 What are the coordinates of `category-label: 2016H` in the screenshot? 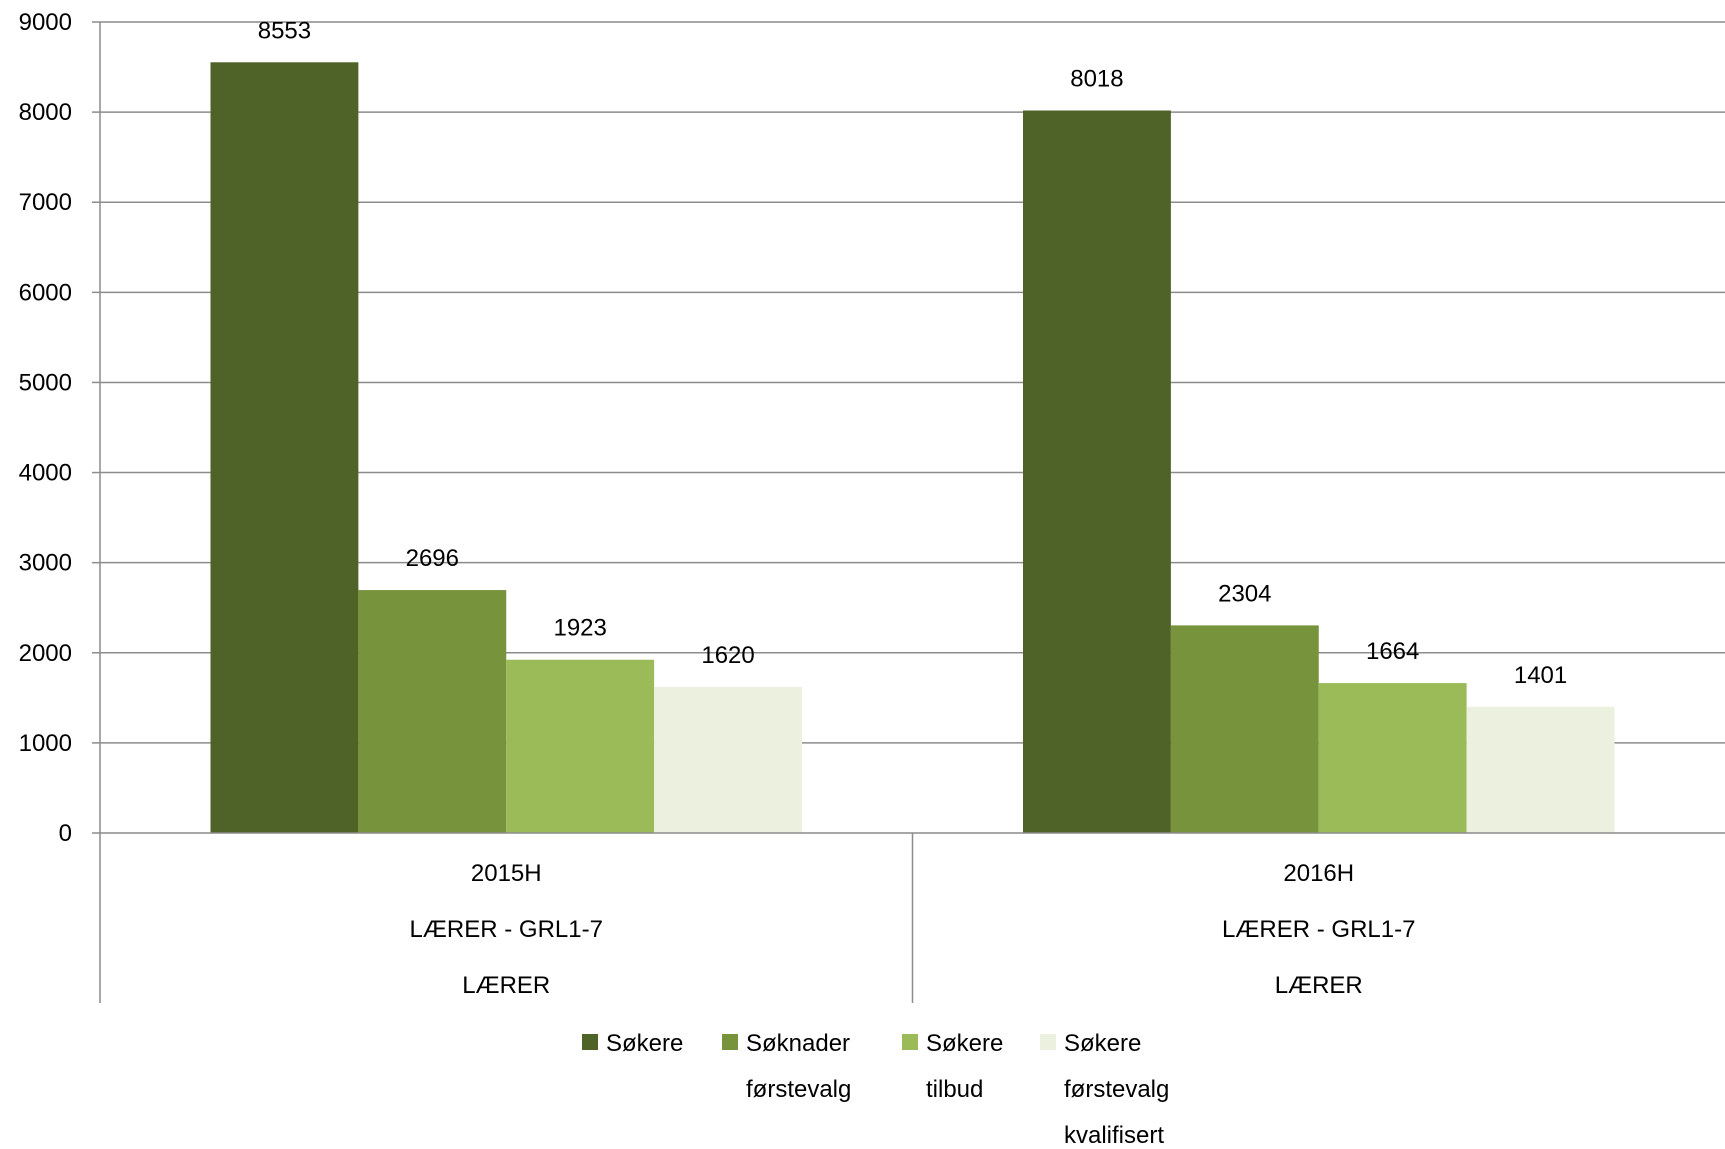 It's located at (1318, 873).